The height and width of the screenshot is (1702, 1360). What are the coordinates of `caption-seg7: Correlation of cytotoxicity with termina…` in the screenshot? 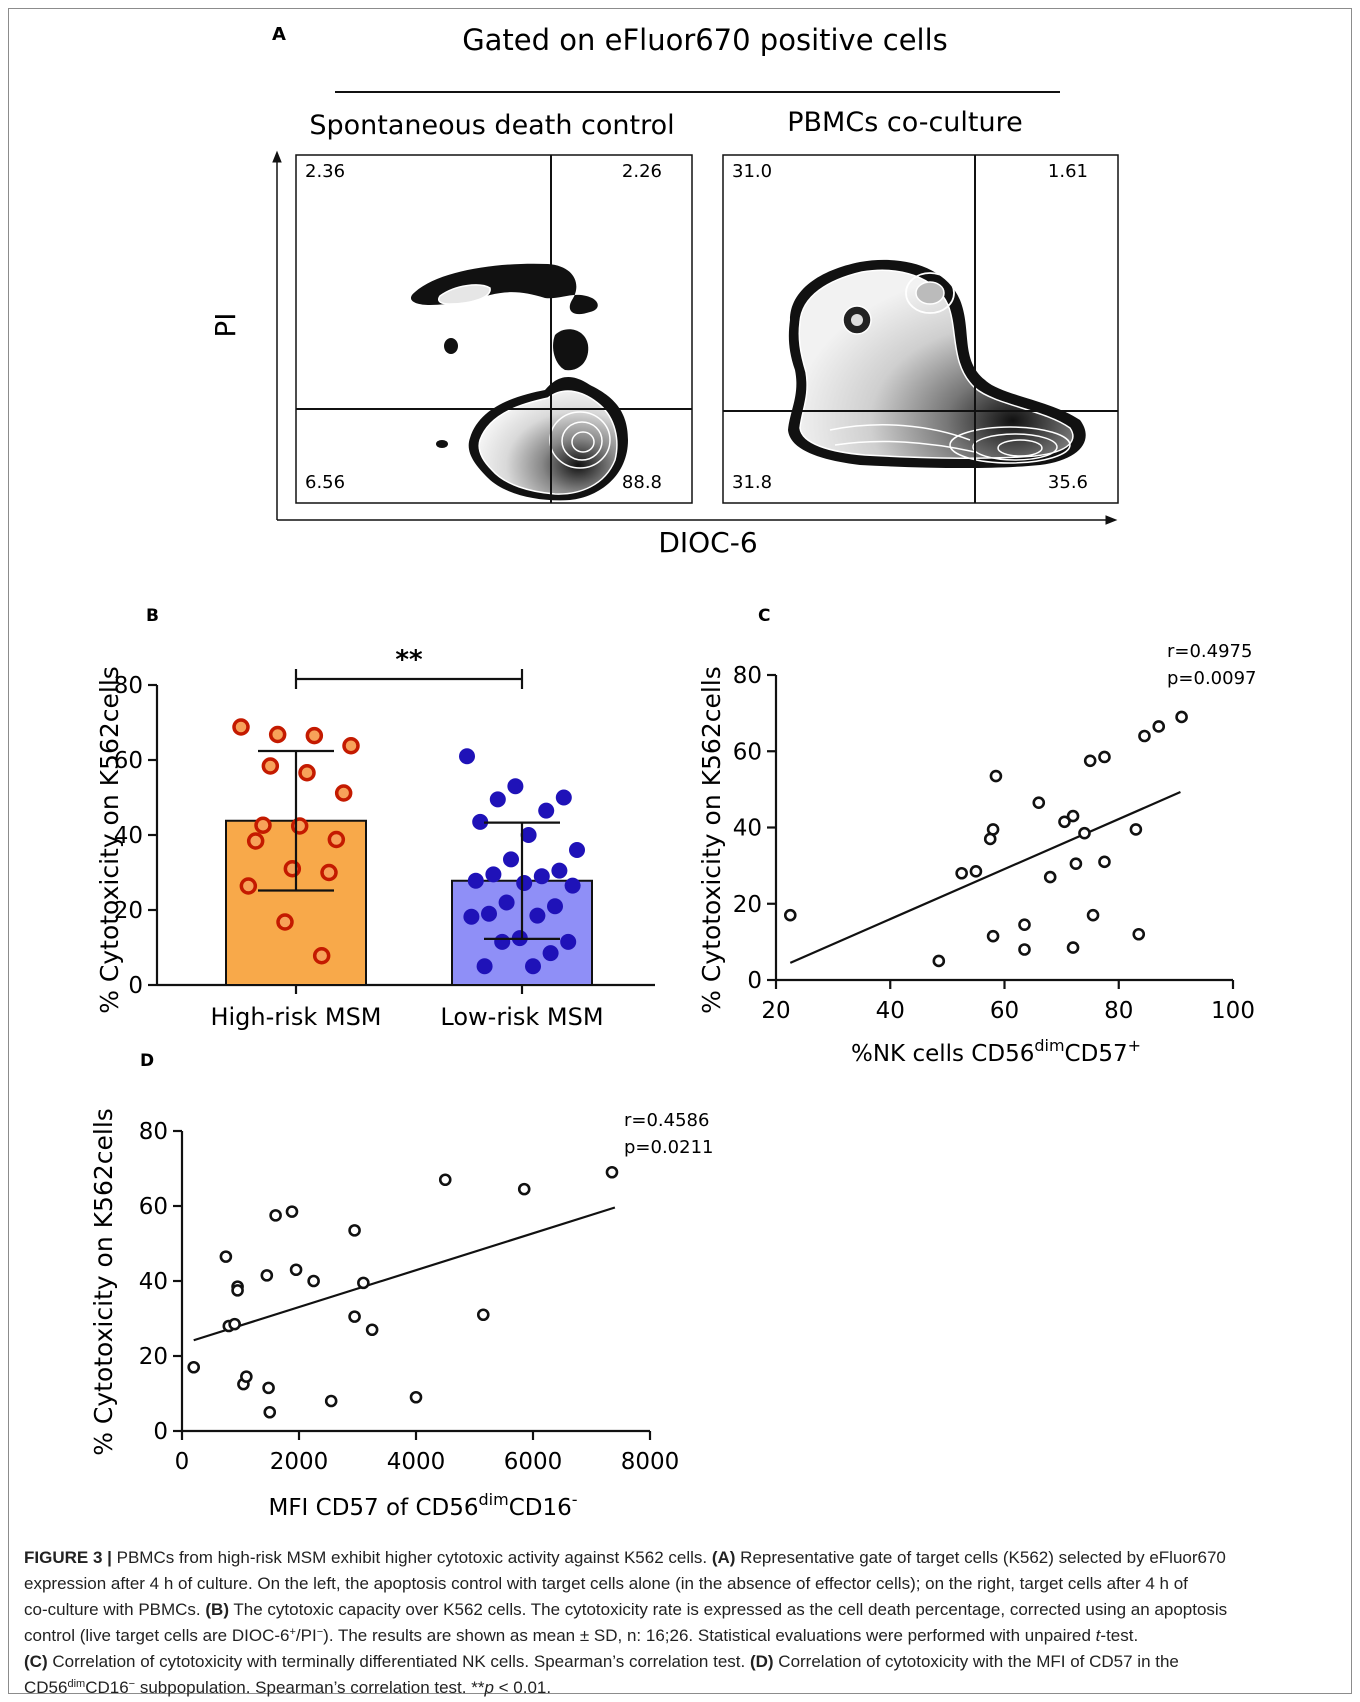 It's located at (398, 1661).